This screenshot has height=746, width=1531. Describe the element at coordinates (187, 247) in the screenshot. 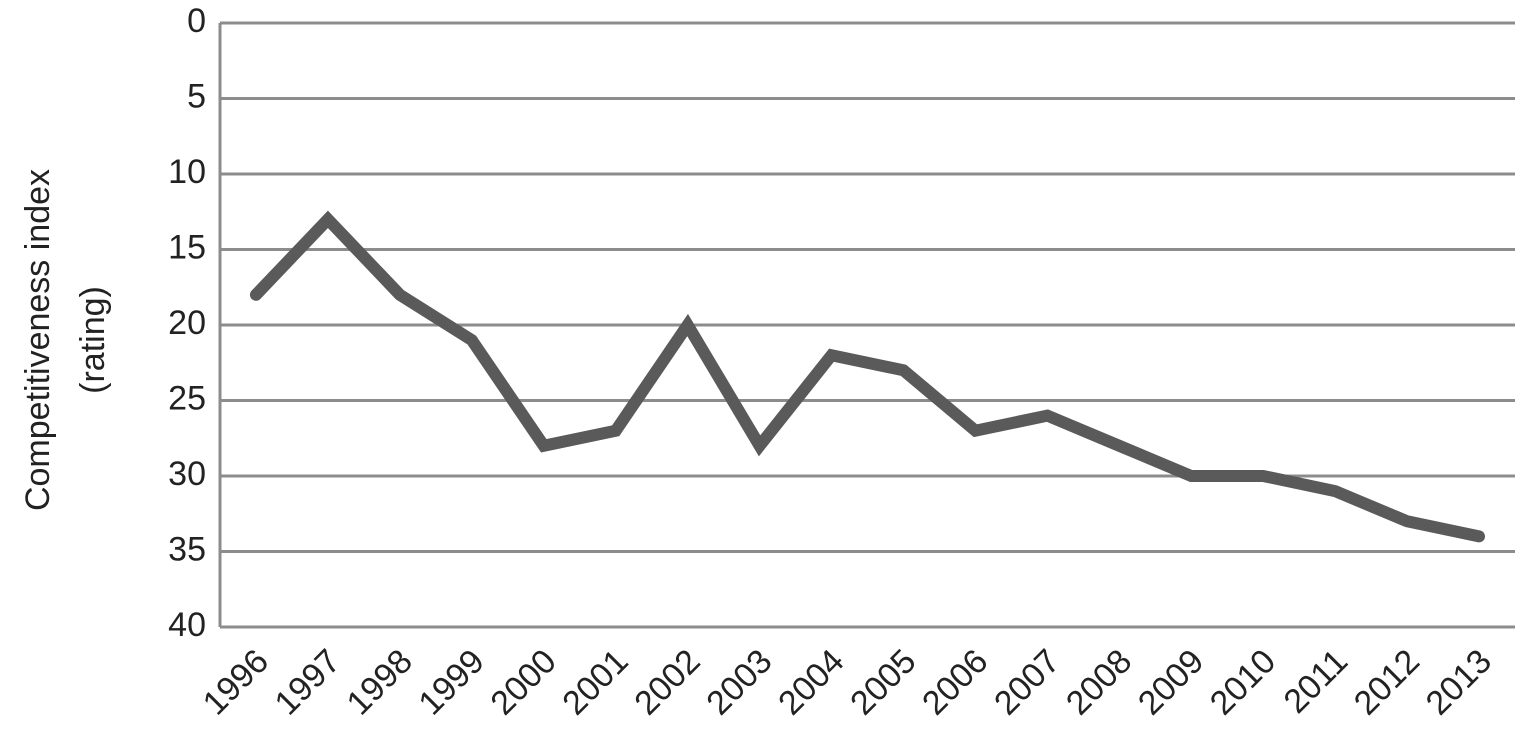

I see `y-tick-label: 15` at that location.